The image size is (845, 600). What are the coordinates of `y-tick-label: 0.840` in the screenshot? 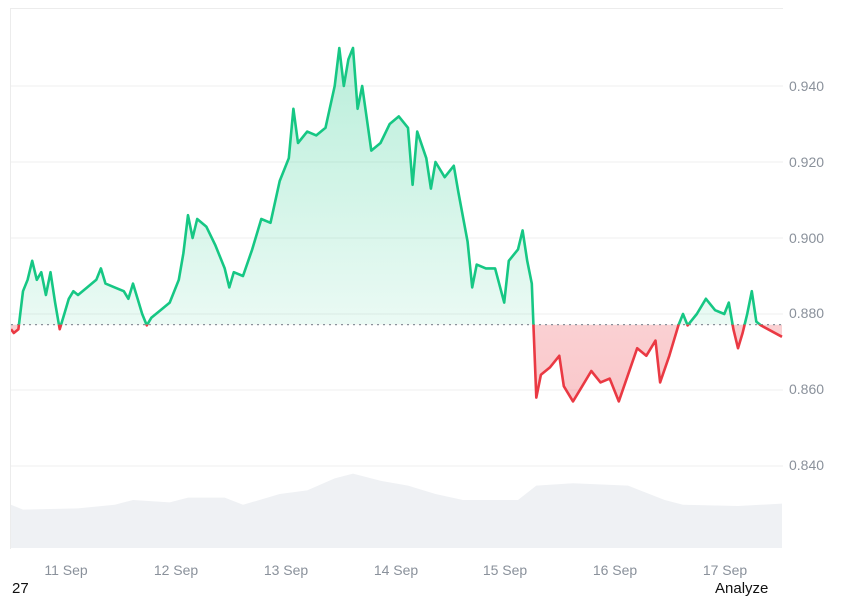 It's located at (807, 465).